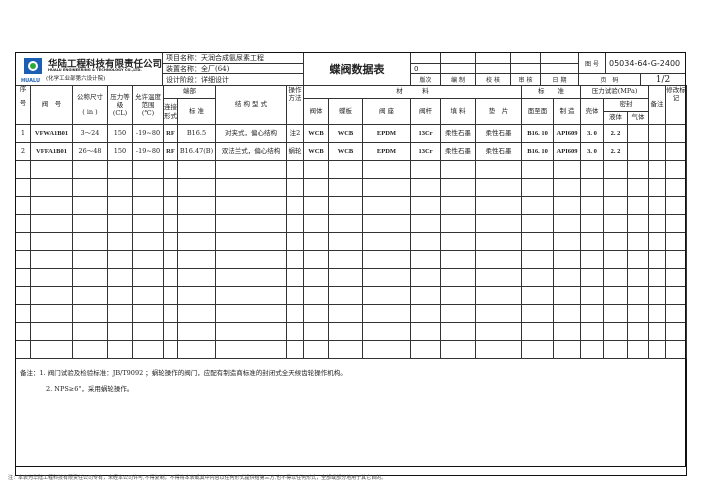 This screenshot has width=702, height=496. Describe the element at coordinates (626, 105) in the screenshot. I see `header-seal: 密封` at that location.